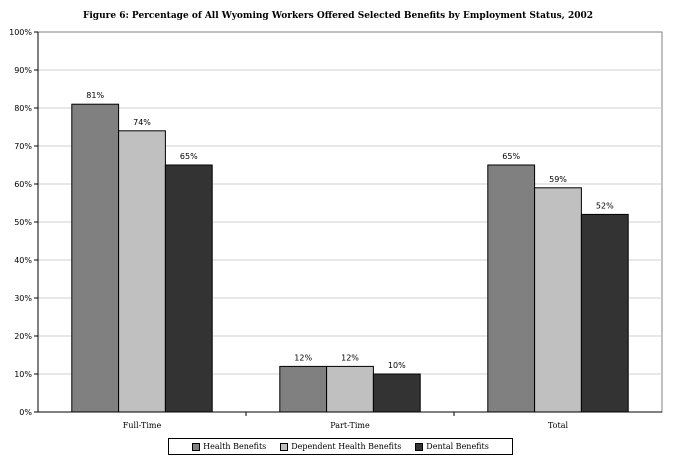  What do you see at coordinates (23, 108) in the screenshot?
I see `y-tick-label: 80%` at bounding box center [23, 108].